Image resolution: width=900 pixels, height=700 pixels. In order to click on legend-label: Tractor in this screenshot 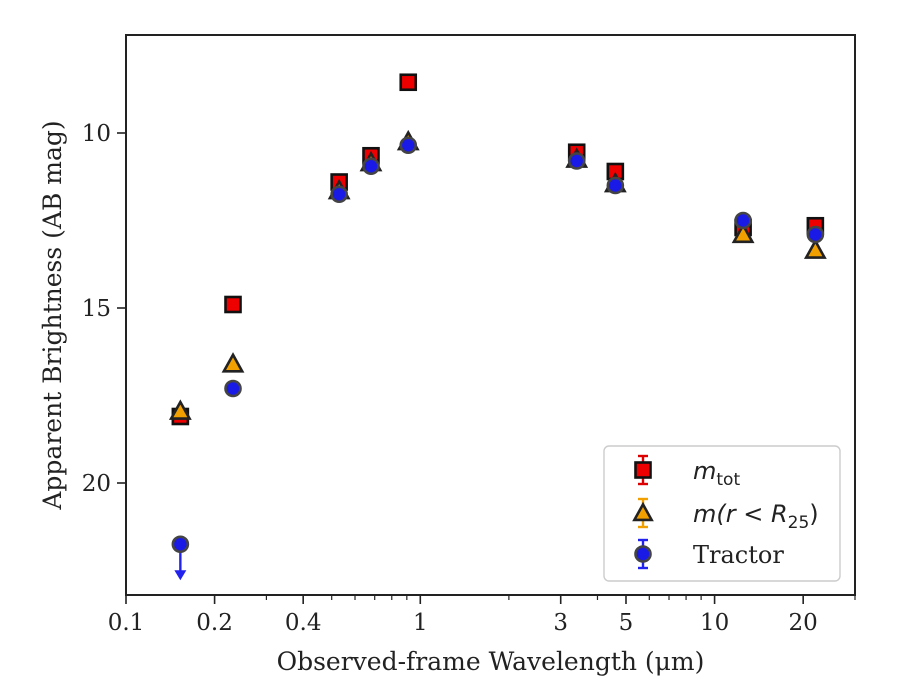, I will do `click(738, 555)`.